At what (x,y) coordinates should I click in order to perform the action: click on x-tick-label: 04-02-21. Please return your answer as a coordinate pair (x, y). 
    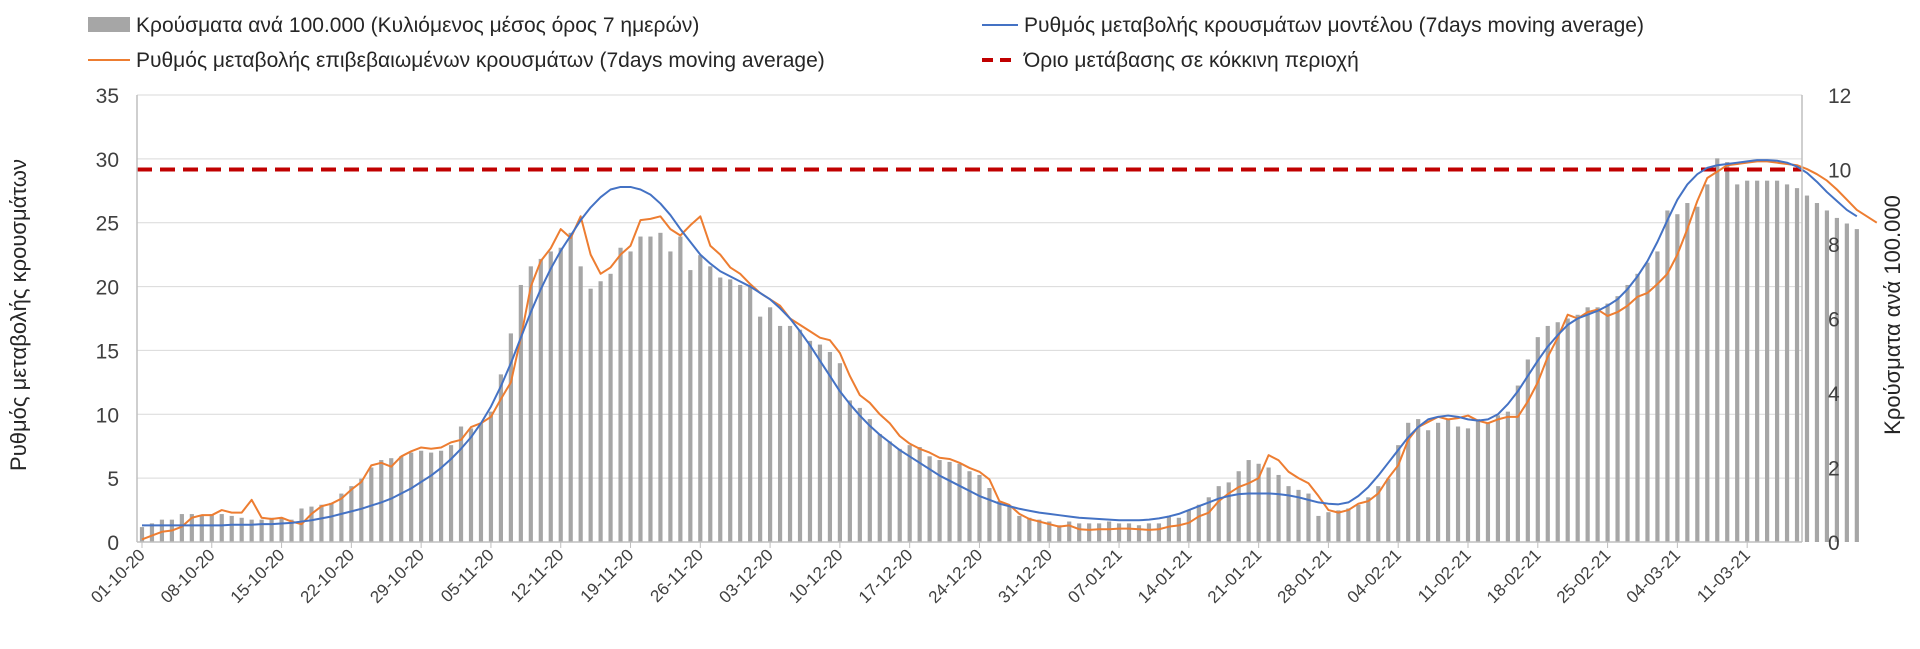
    Looking at the image, I should click on (1374, 576).